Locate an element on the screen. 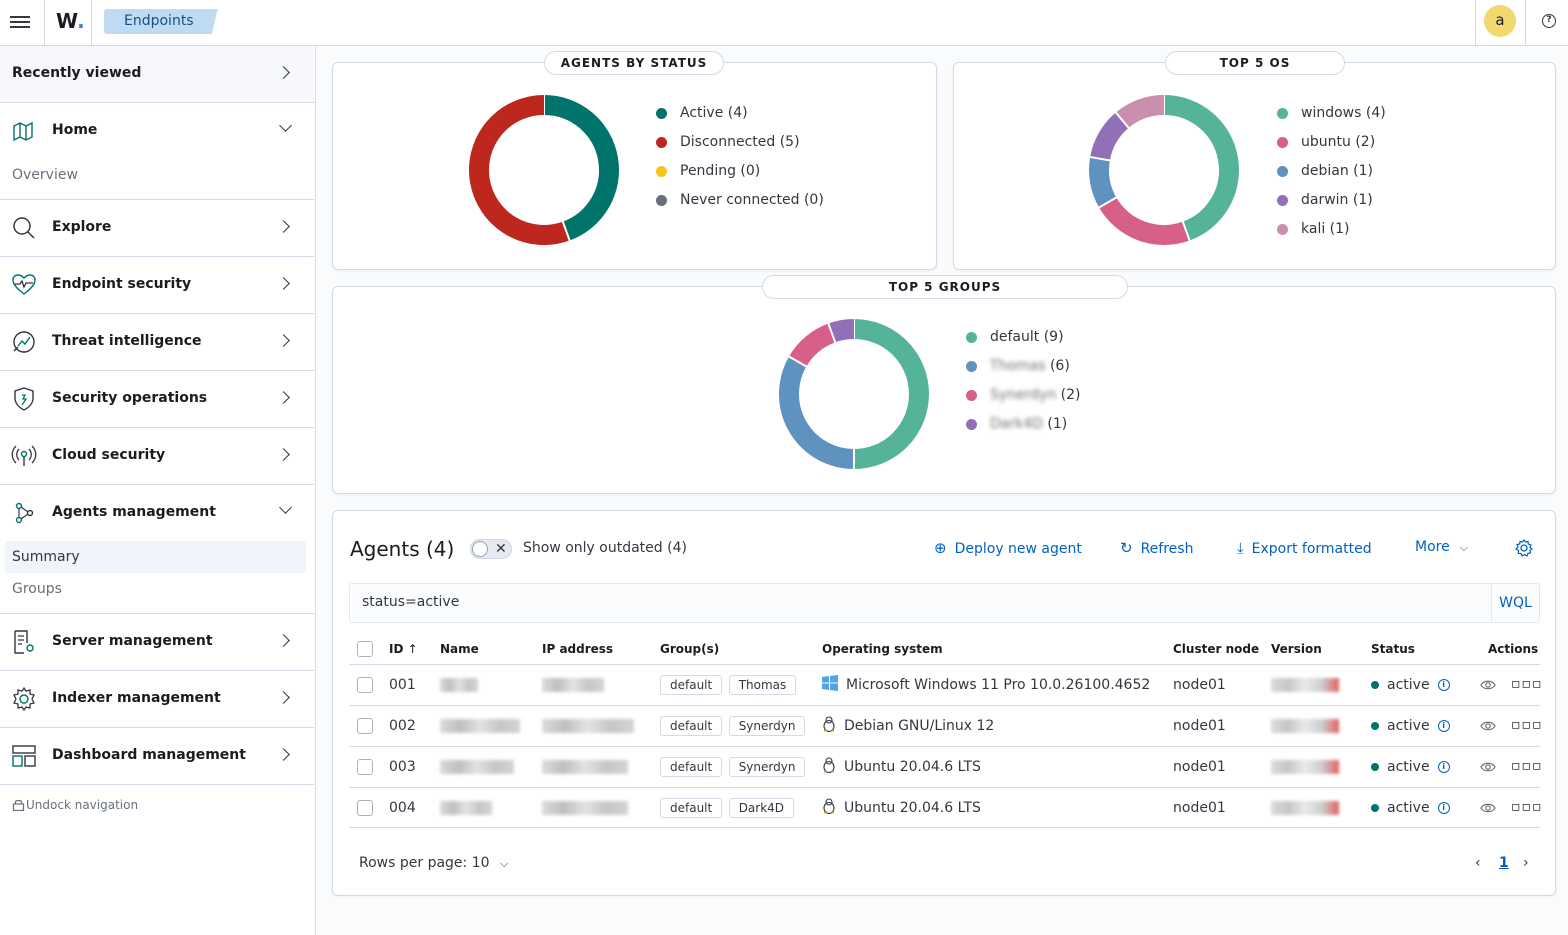  undock-navigation-button: Undock navigation is located at coordinates (75, 805).